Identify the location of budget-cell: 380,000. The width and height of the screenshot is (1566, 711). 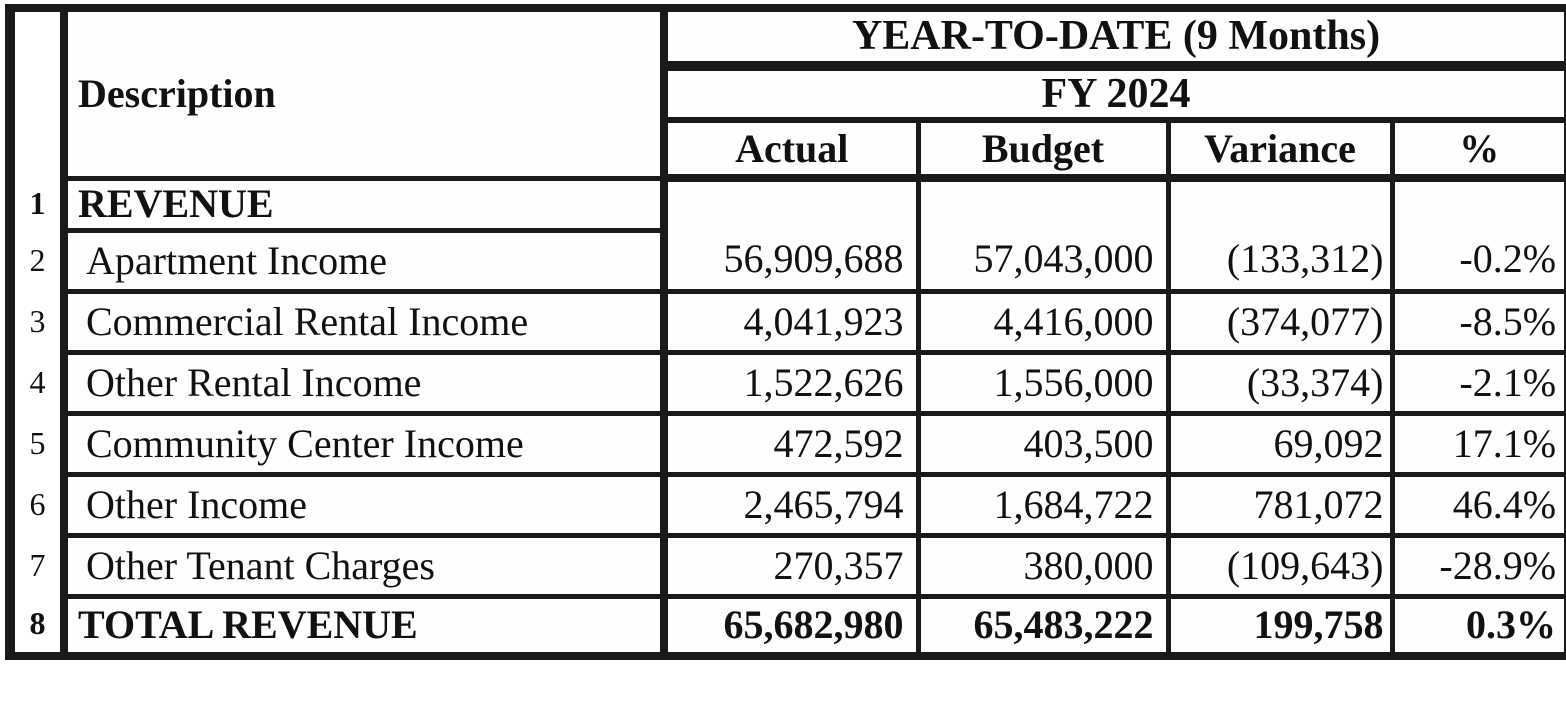
(1043, 565).